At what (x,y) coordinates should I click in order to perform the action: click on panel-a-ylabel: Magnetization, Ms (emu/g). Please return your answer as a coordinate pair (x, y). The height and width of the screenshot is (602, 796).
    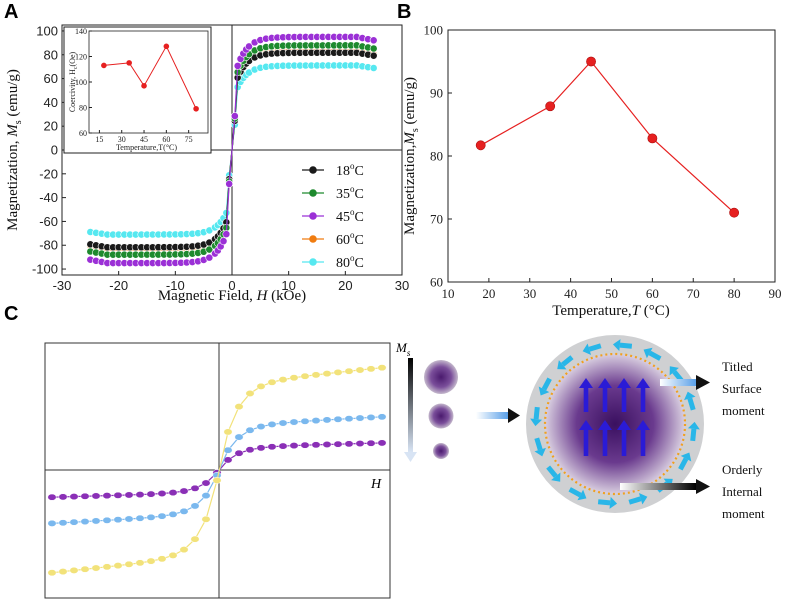
    Looking at the image, I should click on (14, 150).